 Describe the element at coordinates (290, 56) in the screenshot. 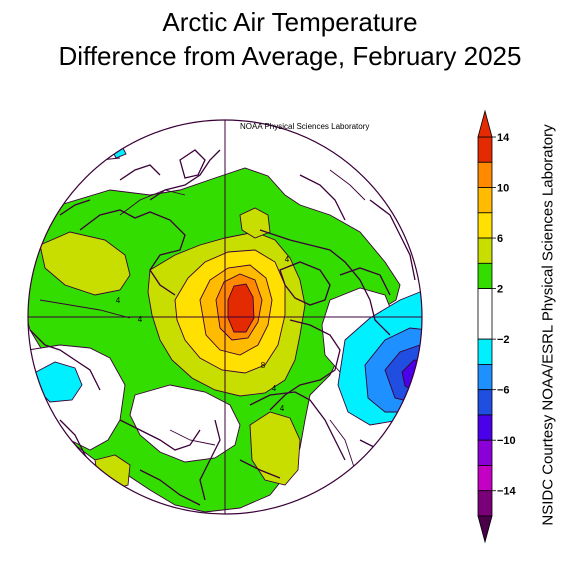

I see `map-title-line2: Difference from Average, February 2025` at that location.